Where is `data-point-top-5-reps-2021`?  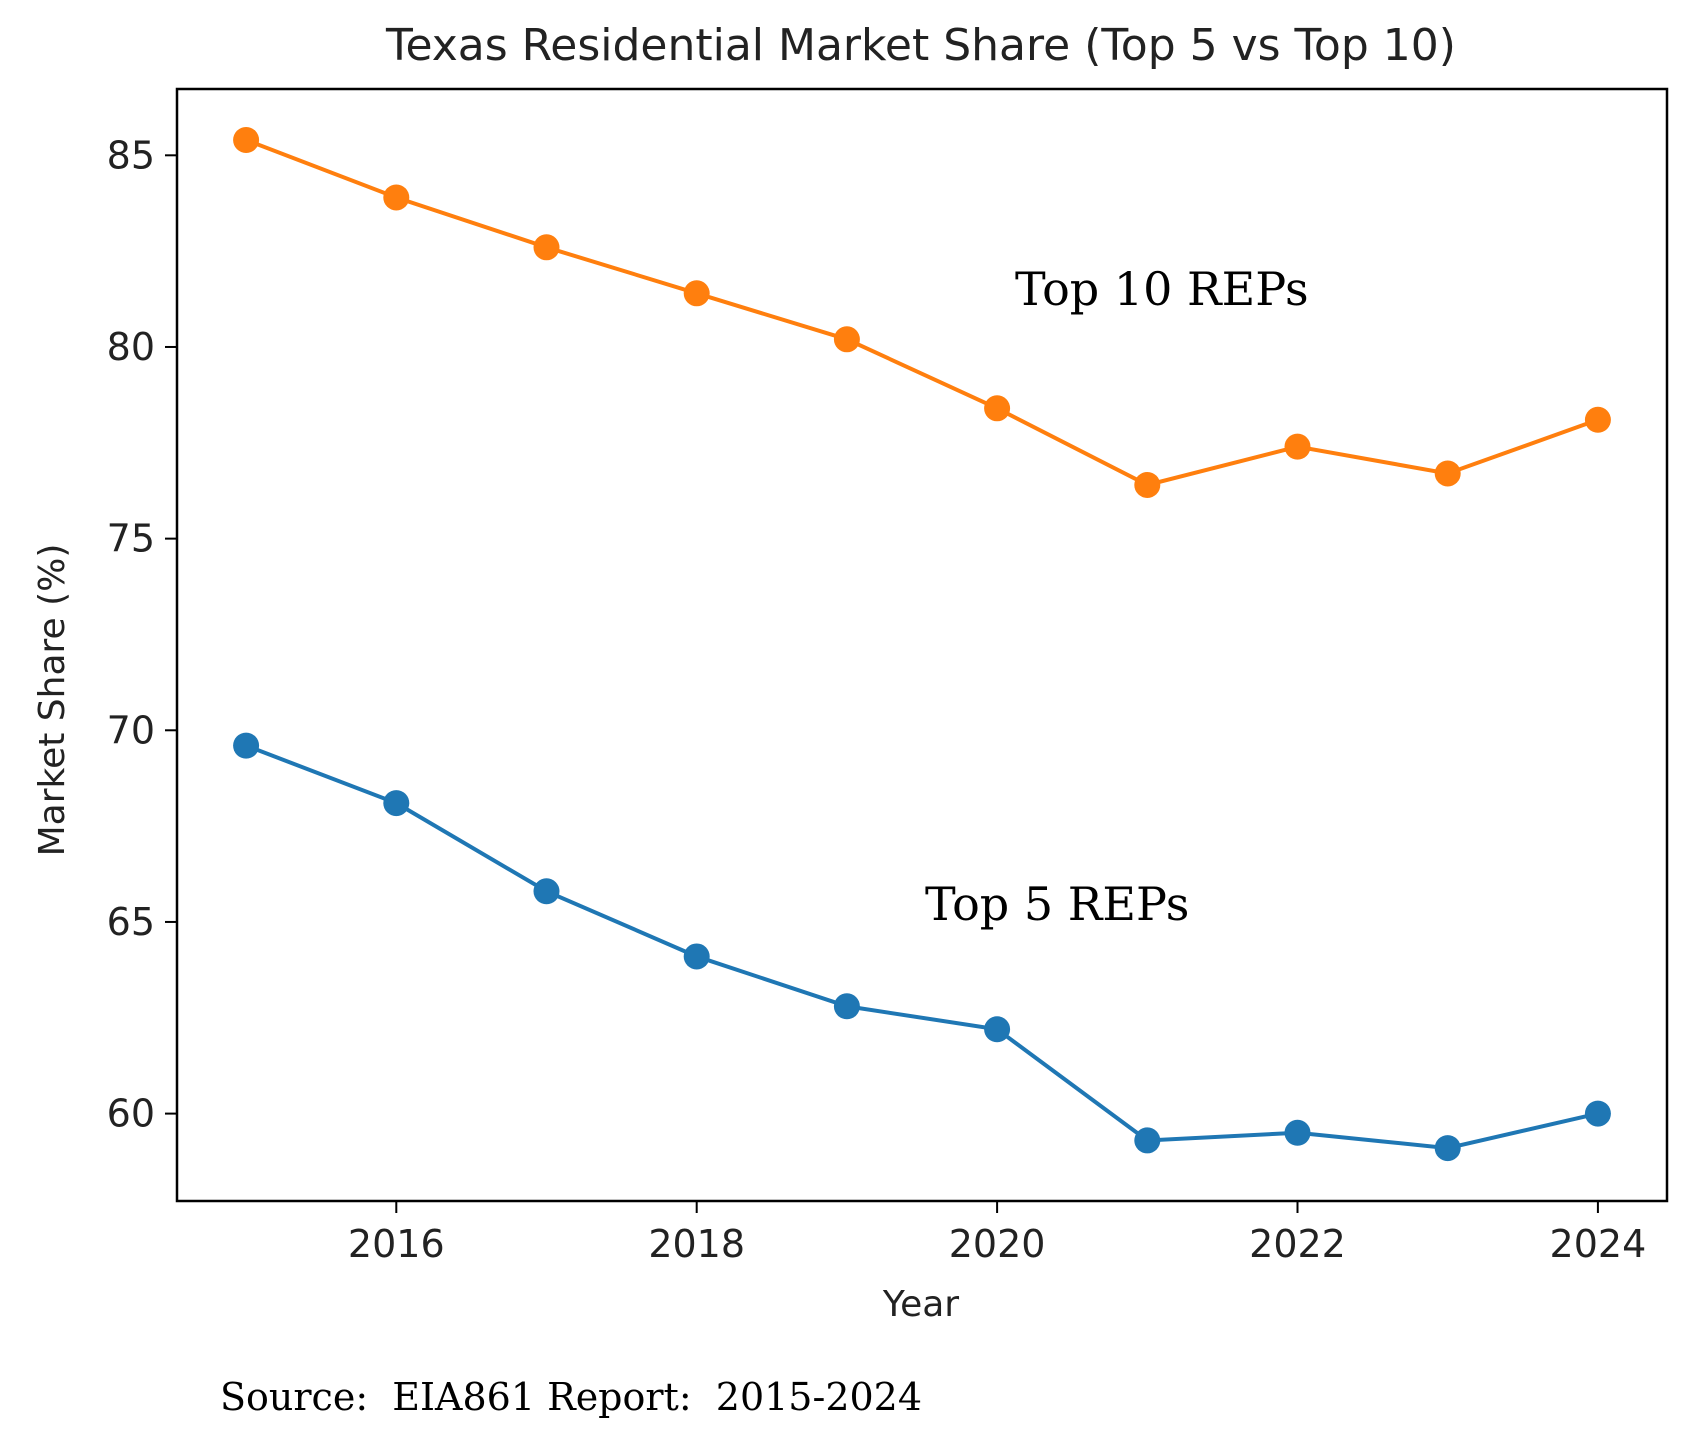 data-point-top-5-reps-2021 is located at coordinates (1147, 1140).